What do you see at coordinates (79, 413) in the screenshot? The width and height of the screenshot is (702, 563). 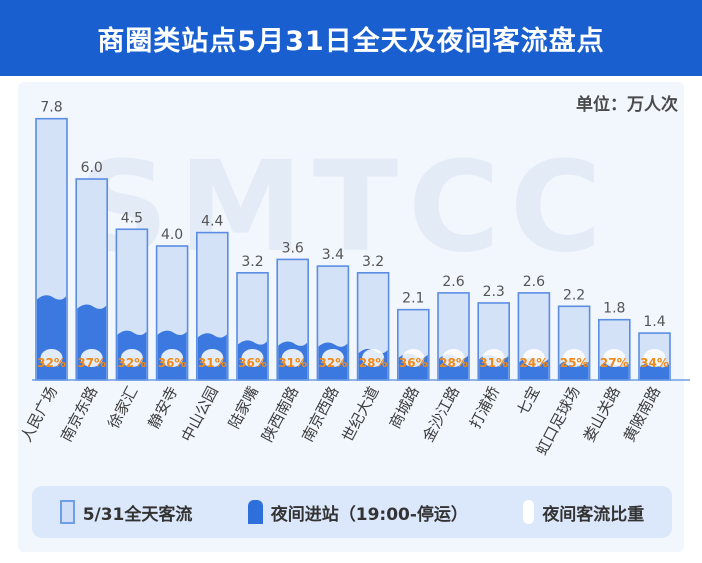 I see `category-label: 南京东路` at bounding box center [79, 413].